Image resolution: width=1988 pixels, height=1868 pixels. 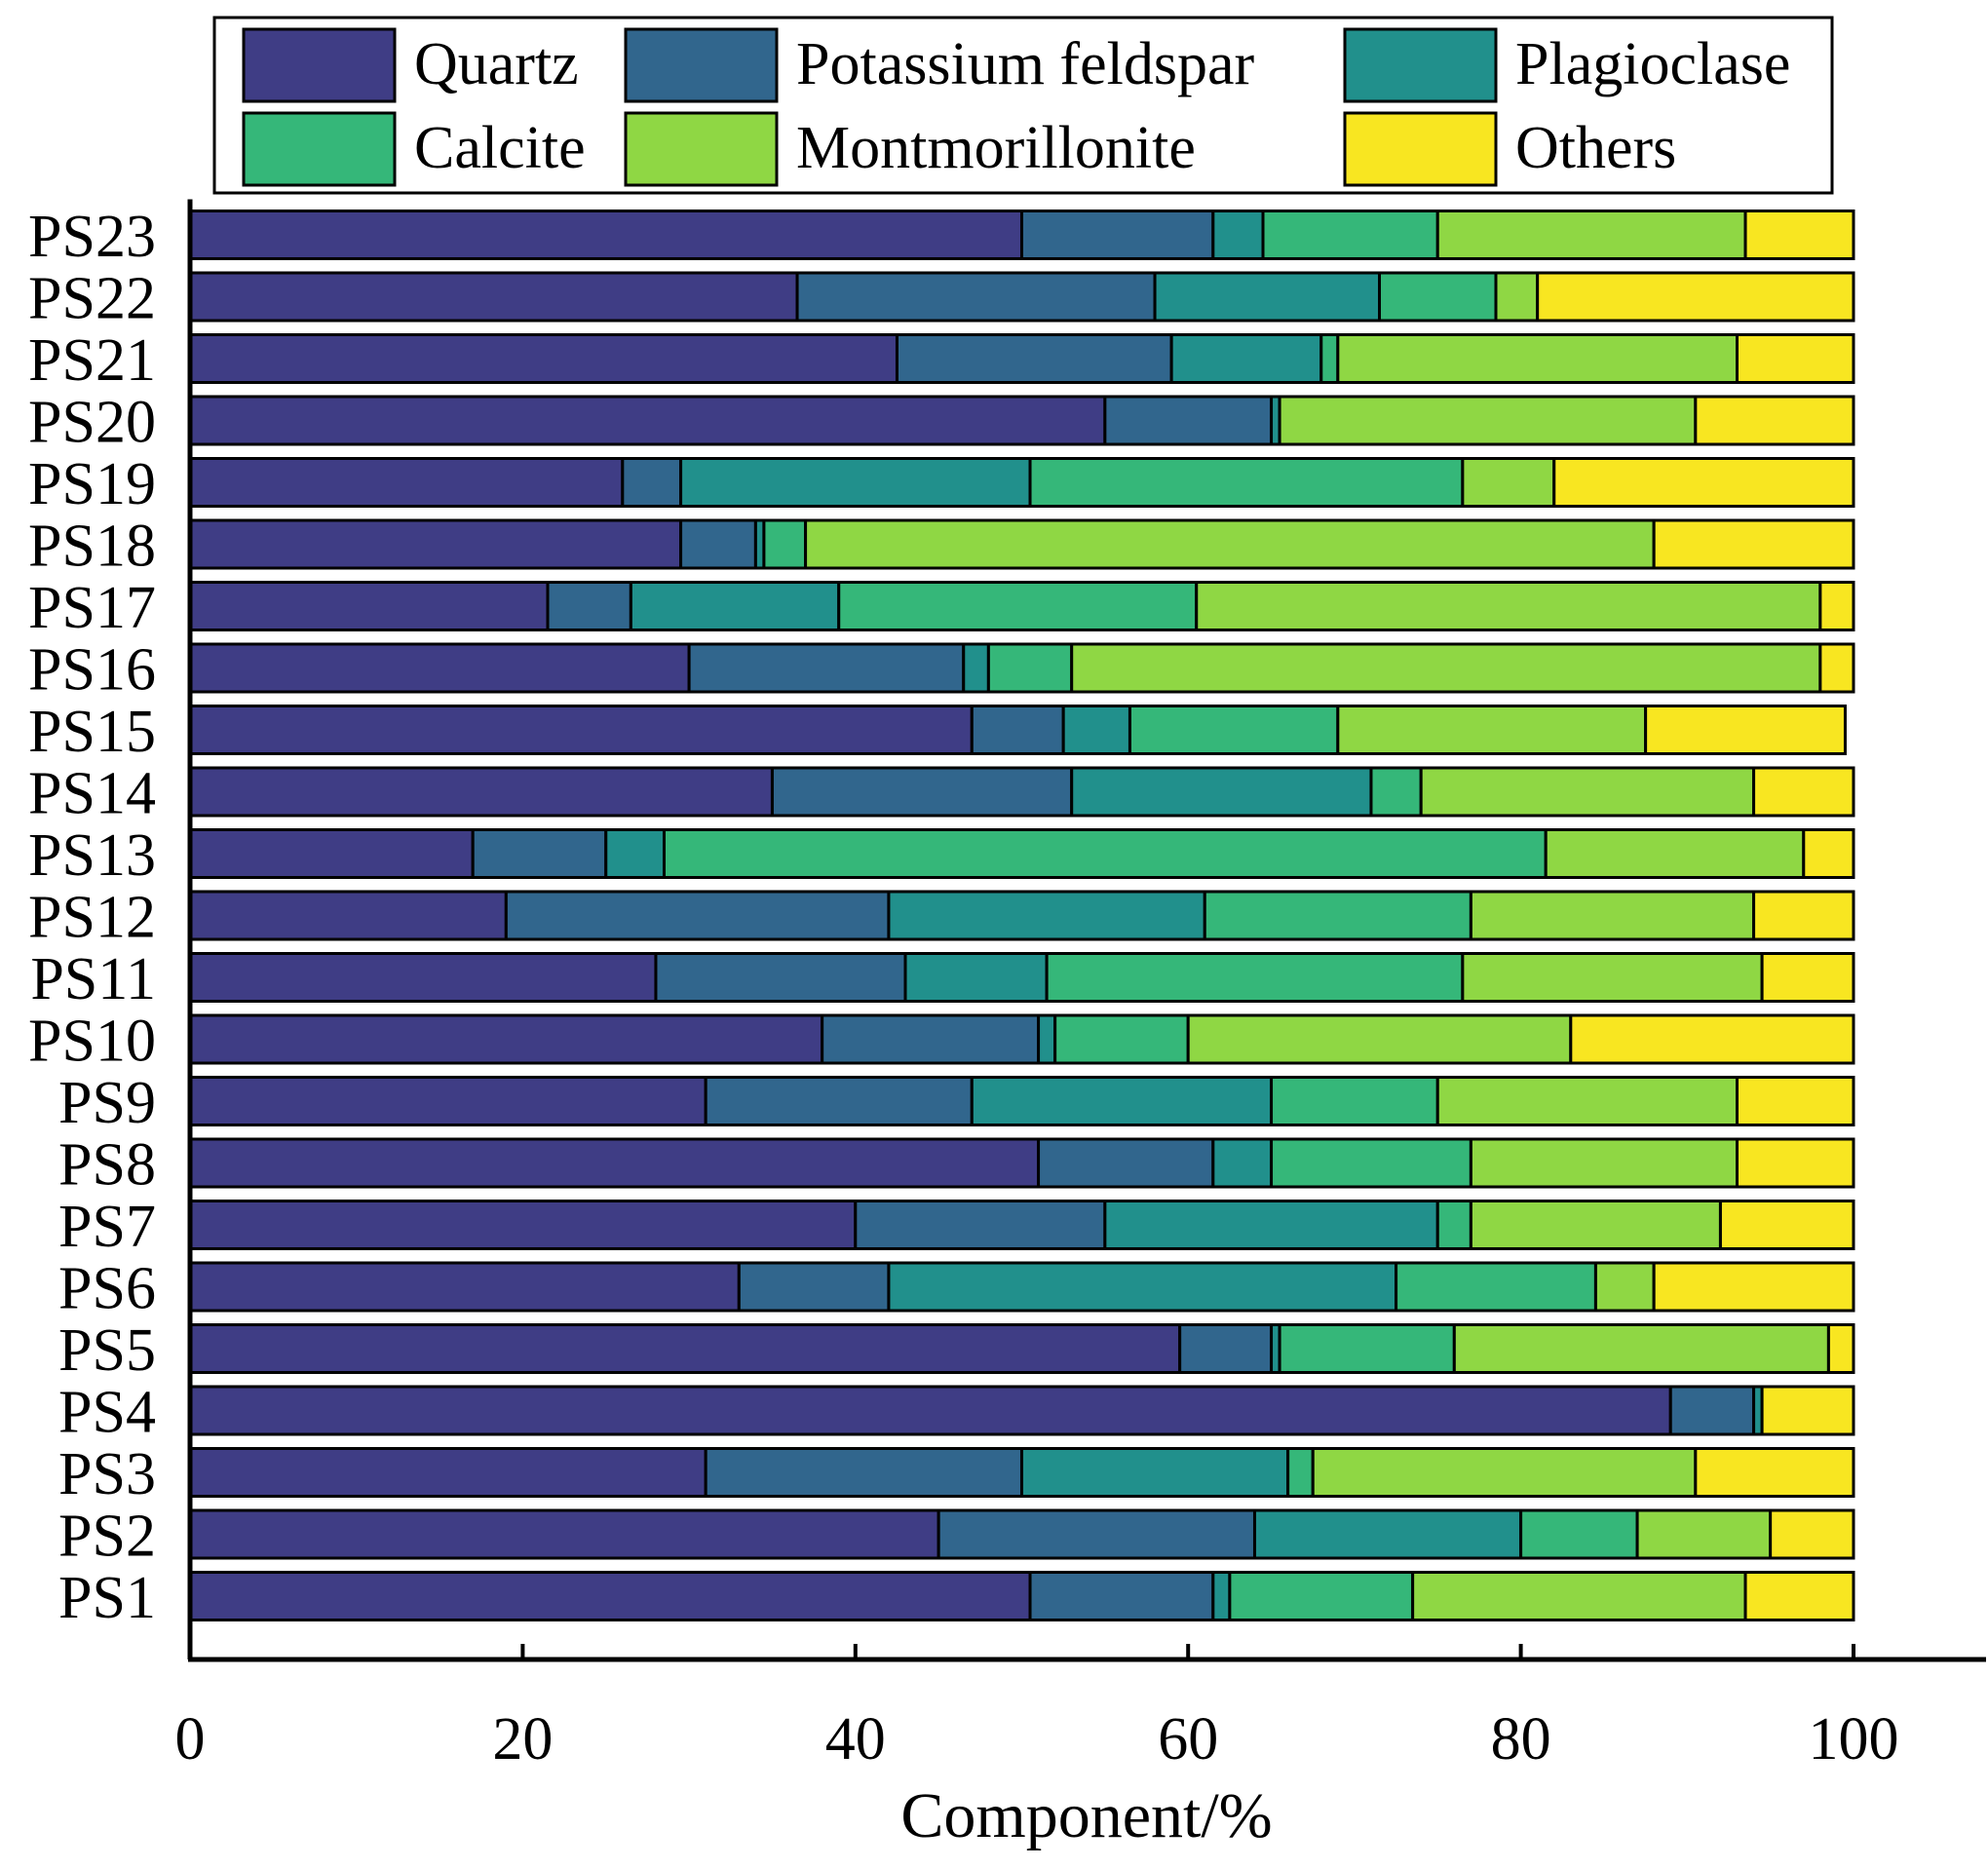 What do you see at coordinates (1371, 1163) in the screenshot?
I see `bar-ps8-calcite` at bounding box center [1371, 1163].